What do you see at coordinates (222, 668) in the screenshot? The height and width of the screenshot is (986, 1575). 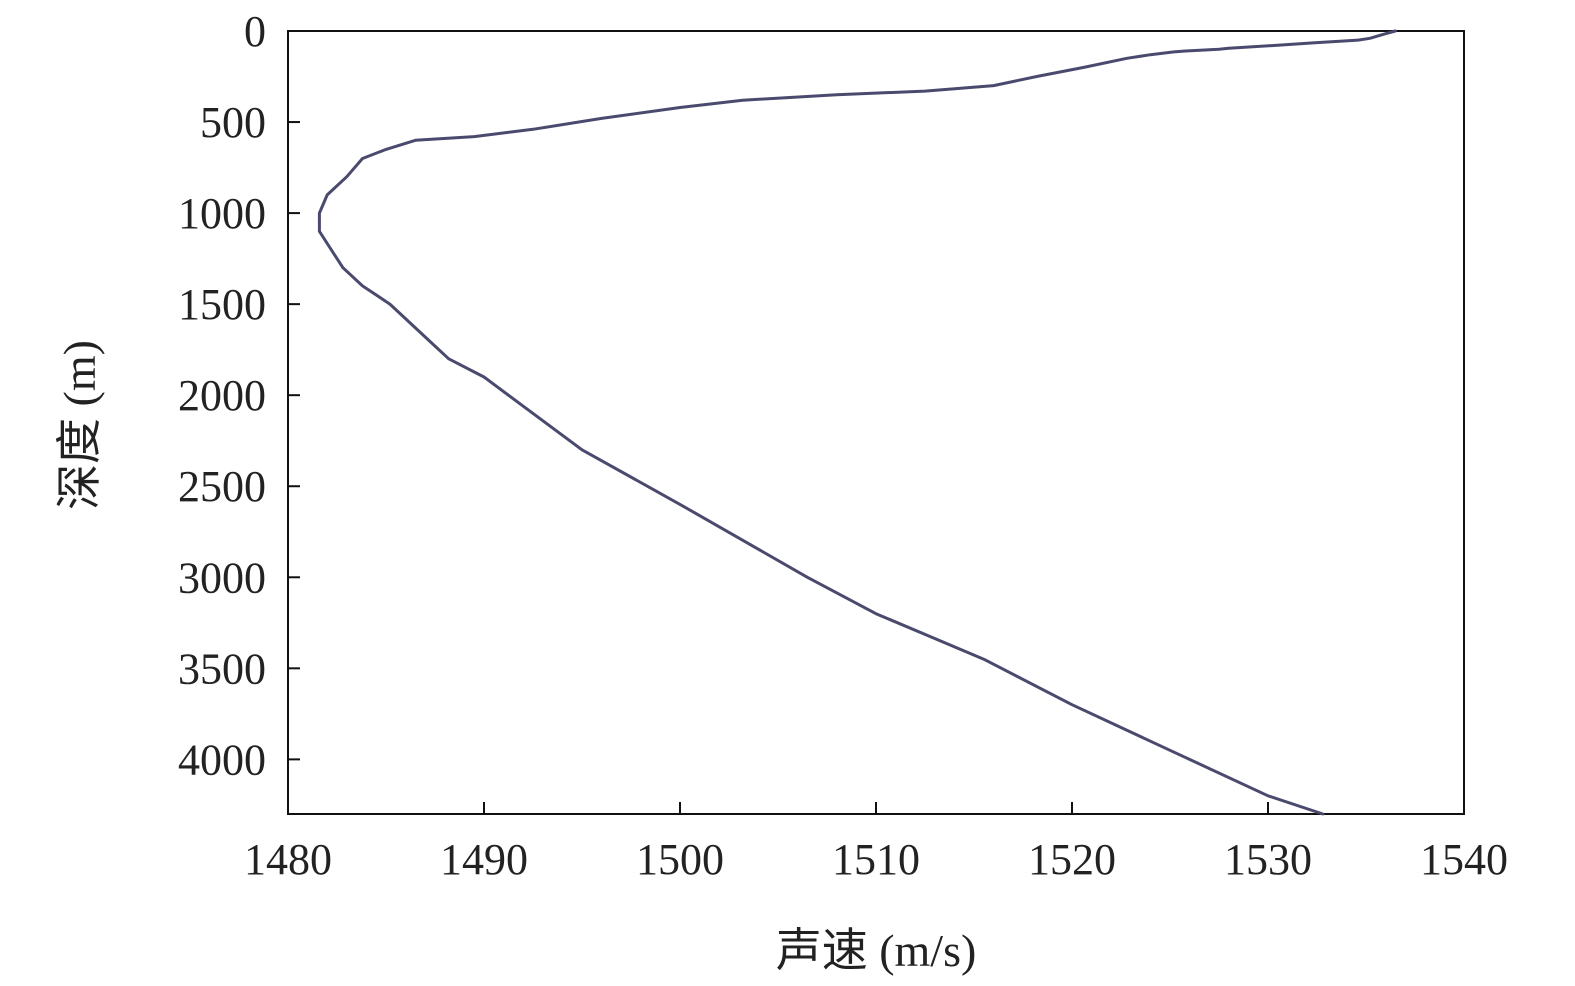 I see `y-tick-label: 3500` at bounding box center [222, 668].